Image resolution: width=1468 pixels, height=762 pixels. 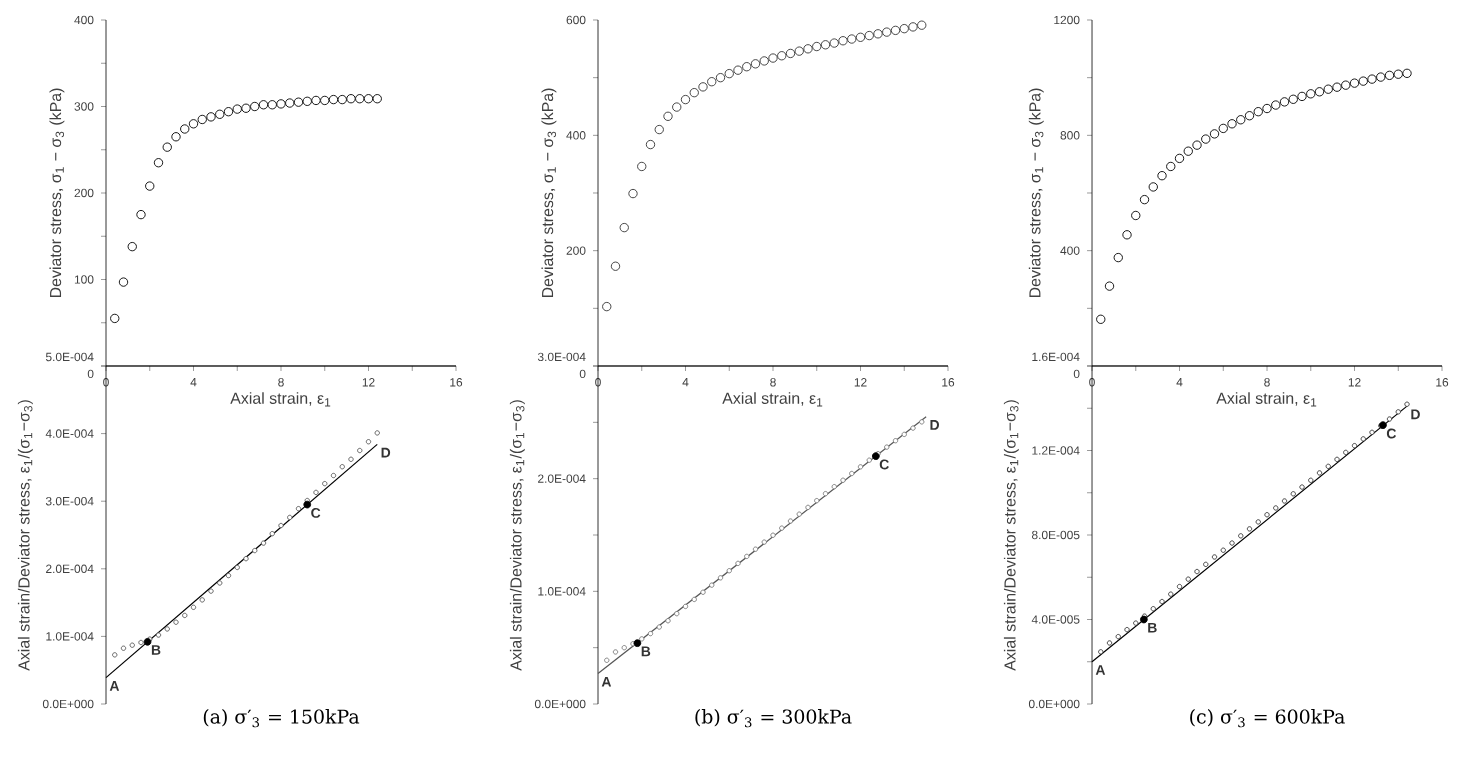 What do you see at coordinates (773, 718) in the screenshot?
I see `text: (b) σ′$_{3}$ = 300kPa` at bounding box center [773, 718].